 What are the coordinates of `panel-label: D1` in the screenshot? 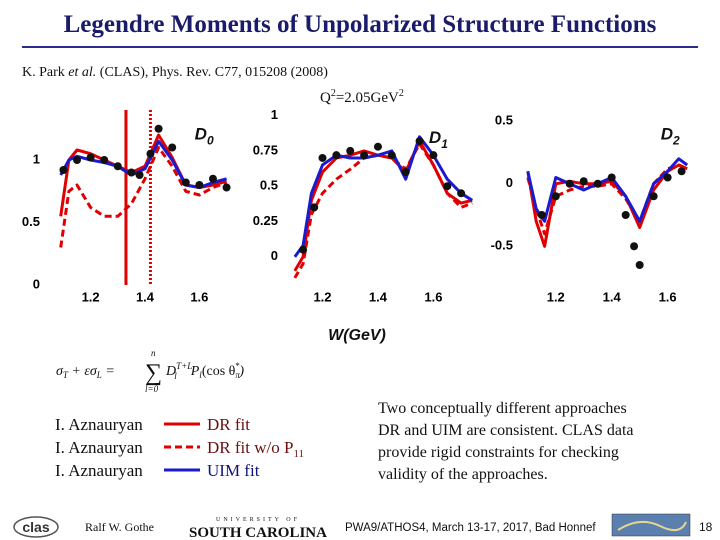 It's located at (438, 139).